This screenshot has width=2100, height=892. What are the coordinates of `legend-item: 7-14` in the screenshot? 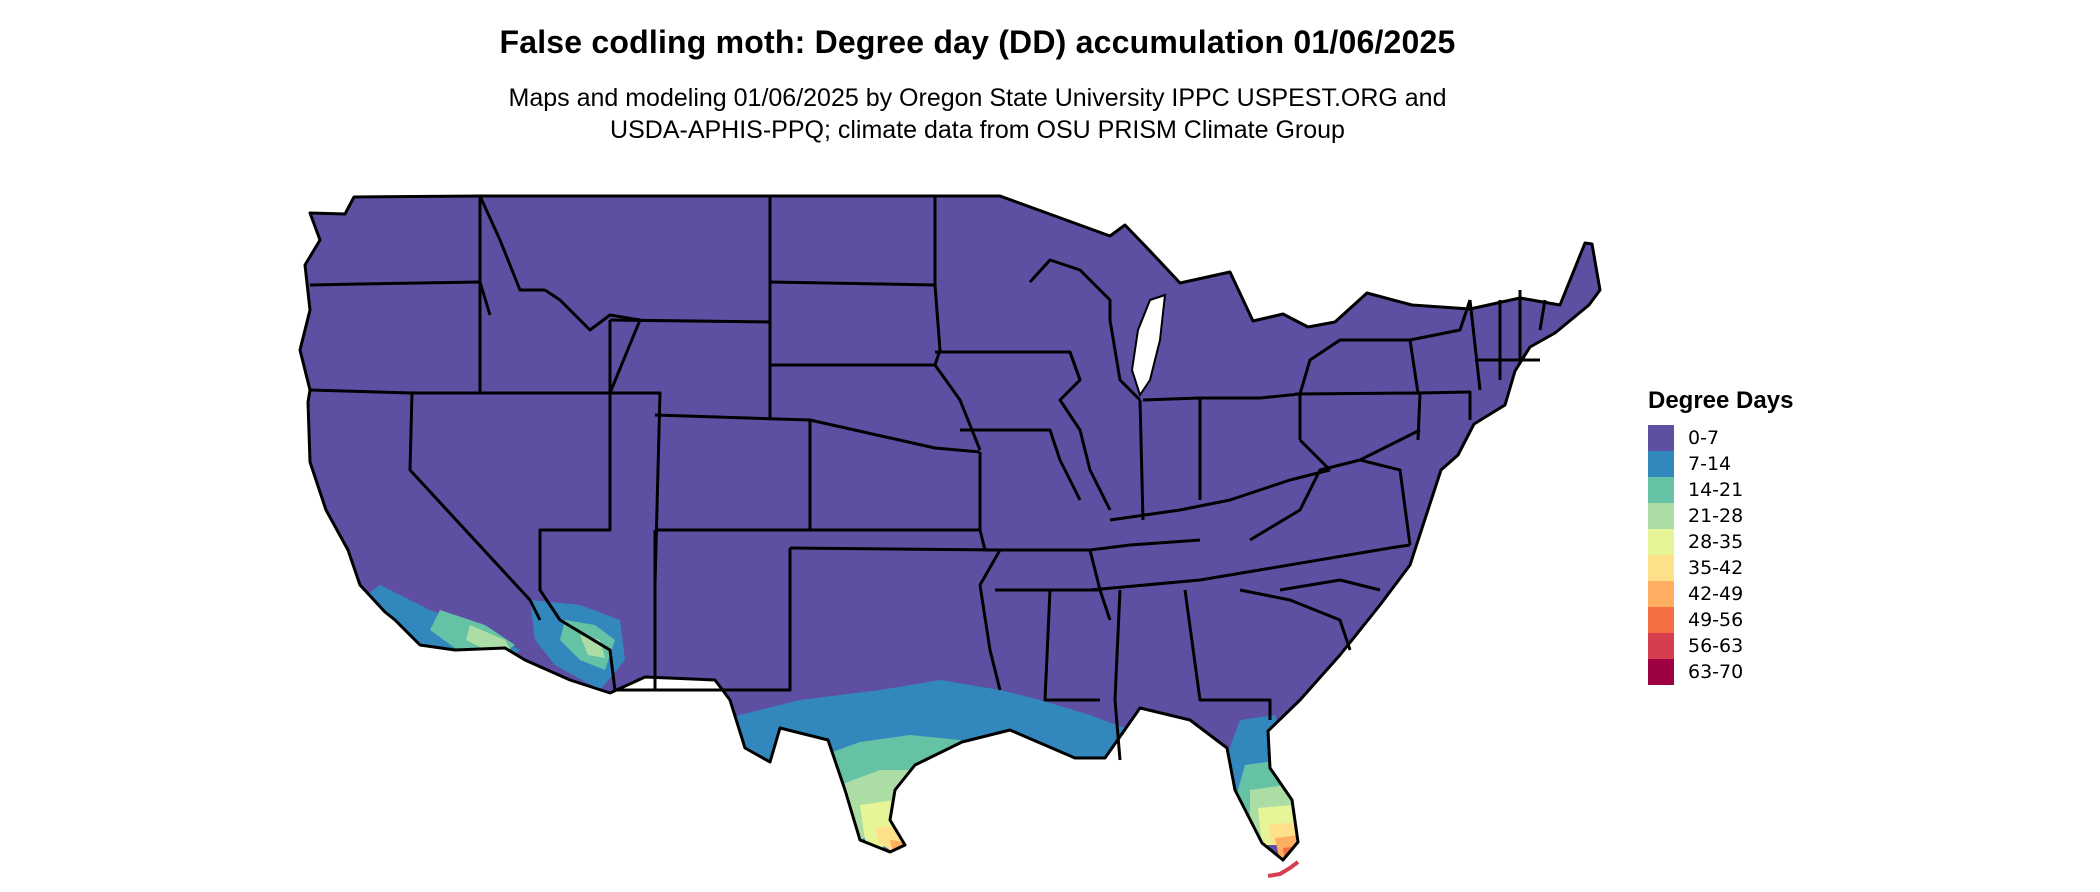 It's located at (1720, 464).